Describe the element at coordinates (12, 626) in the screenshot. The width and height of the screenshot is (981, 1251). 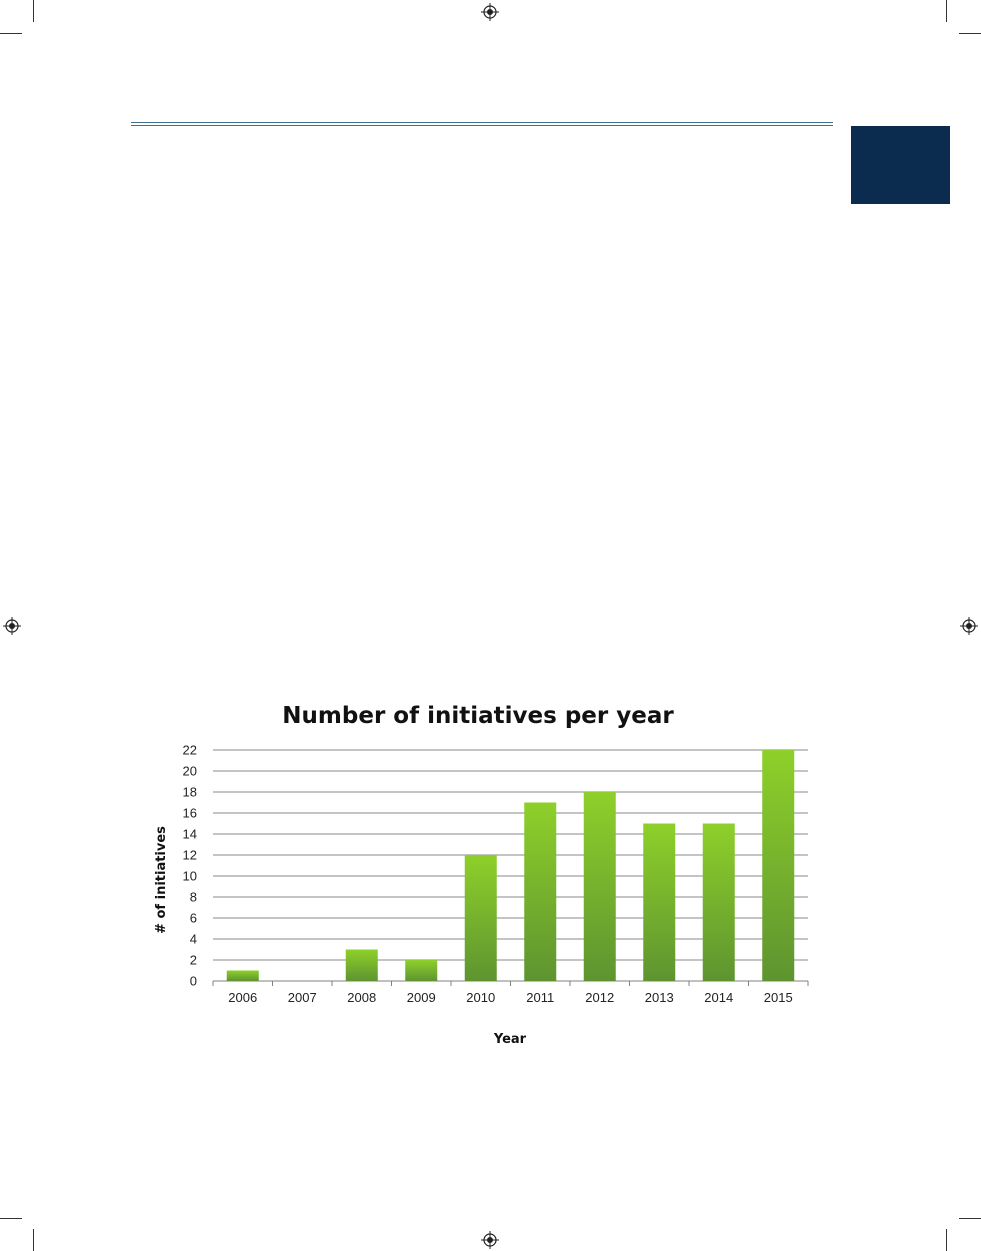
I see `registration-mark-left-icon` at that location.